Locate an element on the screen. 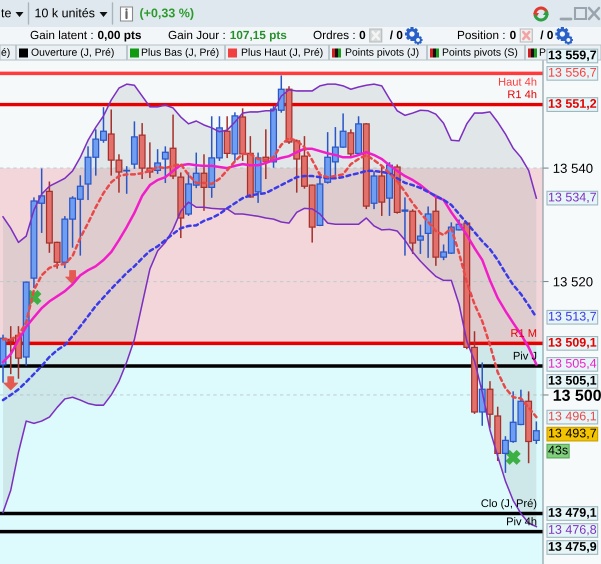  annotation: Plus Haut (J, Pré) is located at coordinates (282, 53).